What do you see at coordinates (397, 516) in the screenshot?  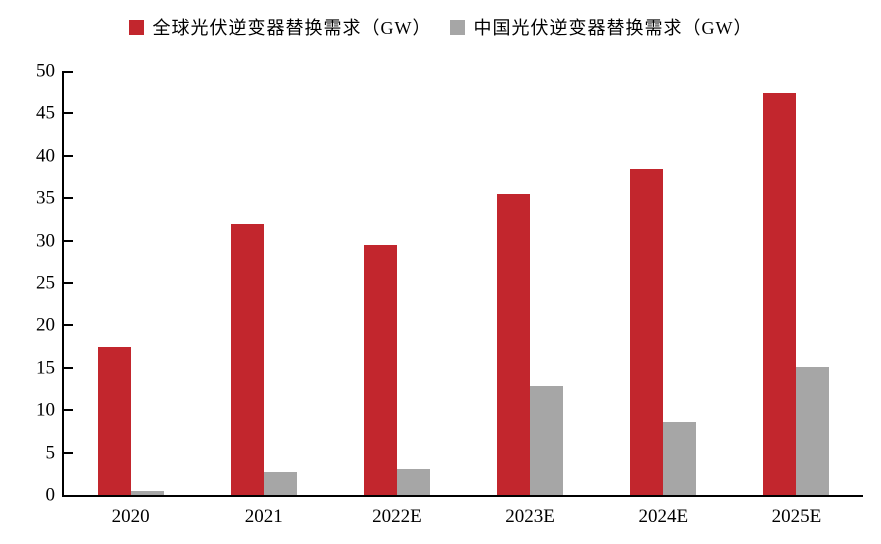 I see `x-axis-tick-label: 2022E` at bounding box center [397, 516].